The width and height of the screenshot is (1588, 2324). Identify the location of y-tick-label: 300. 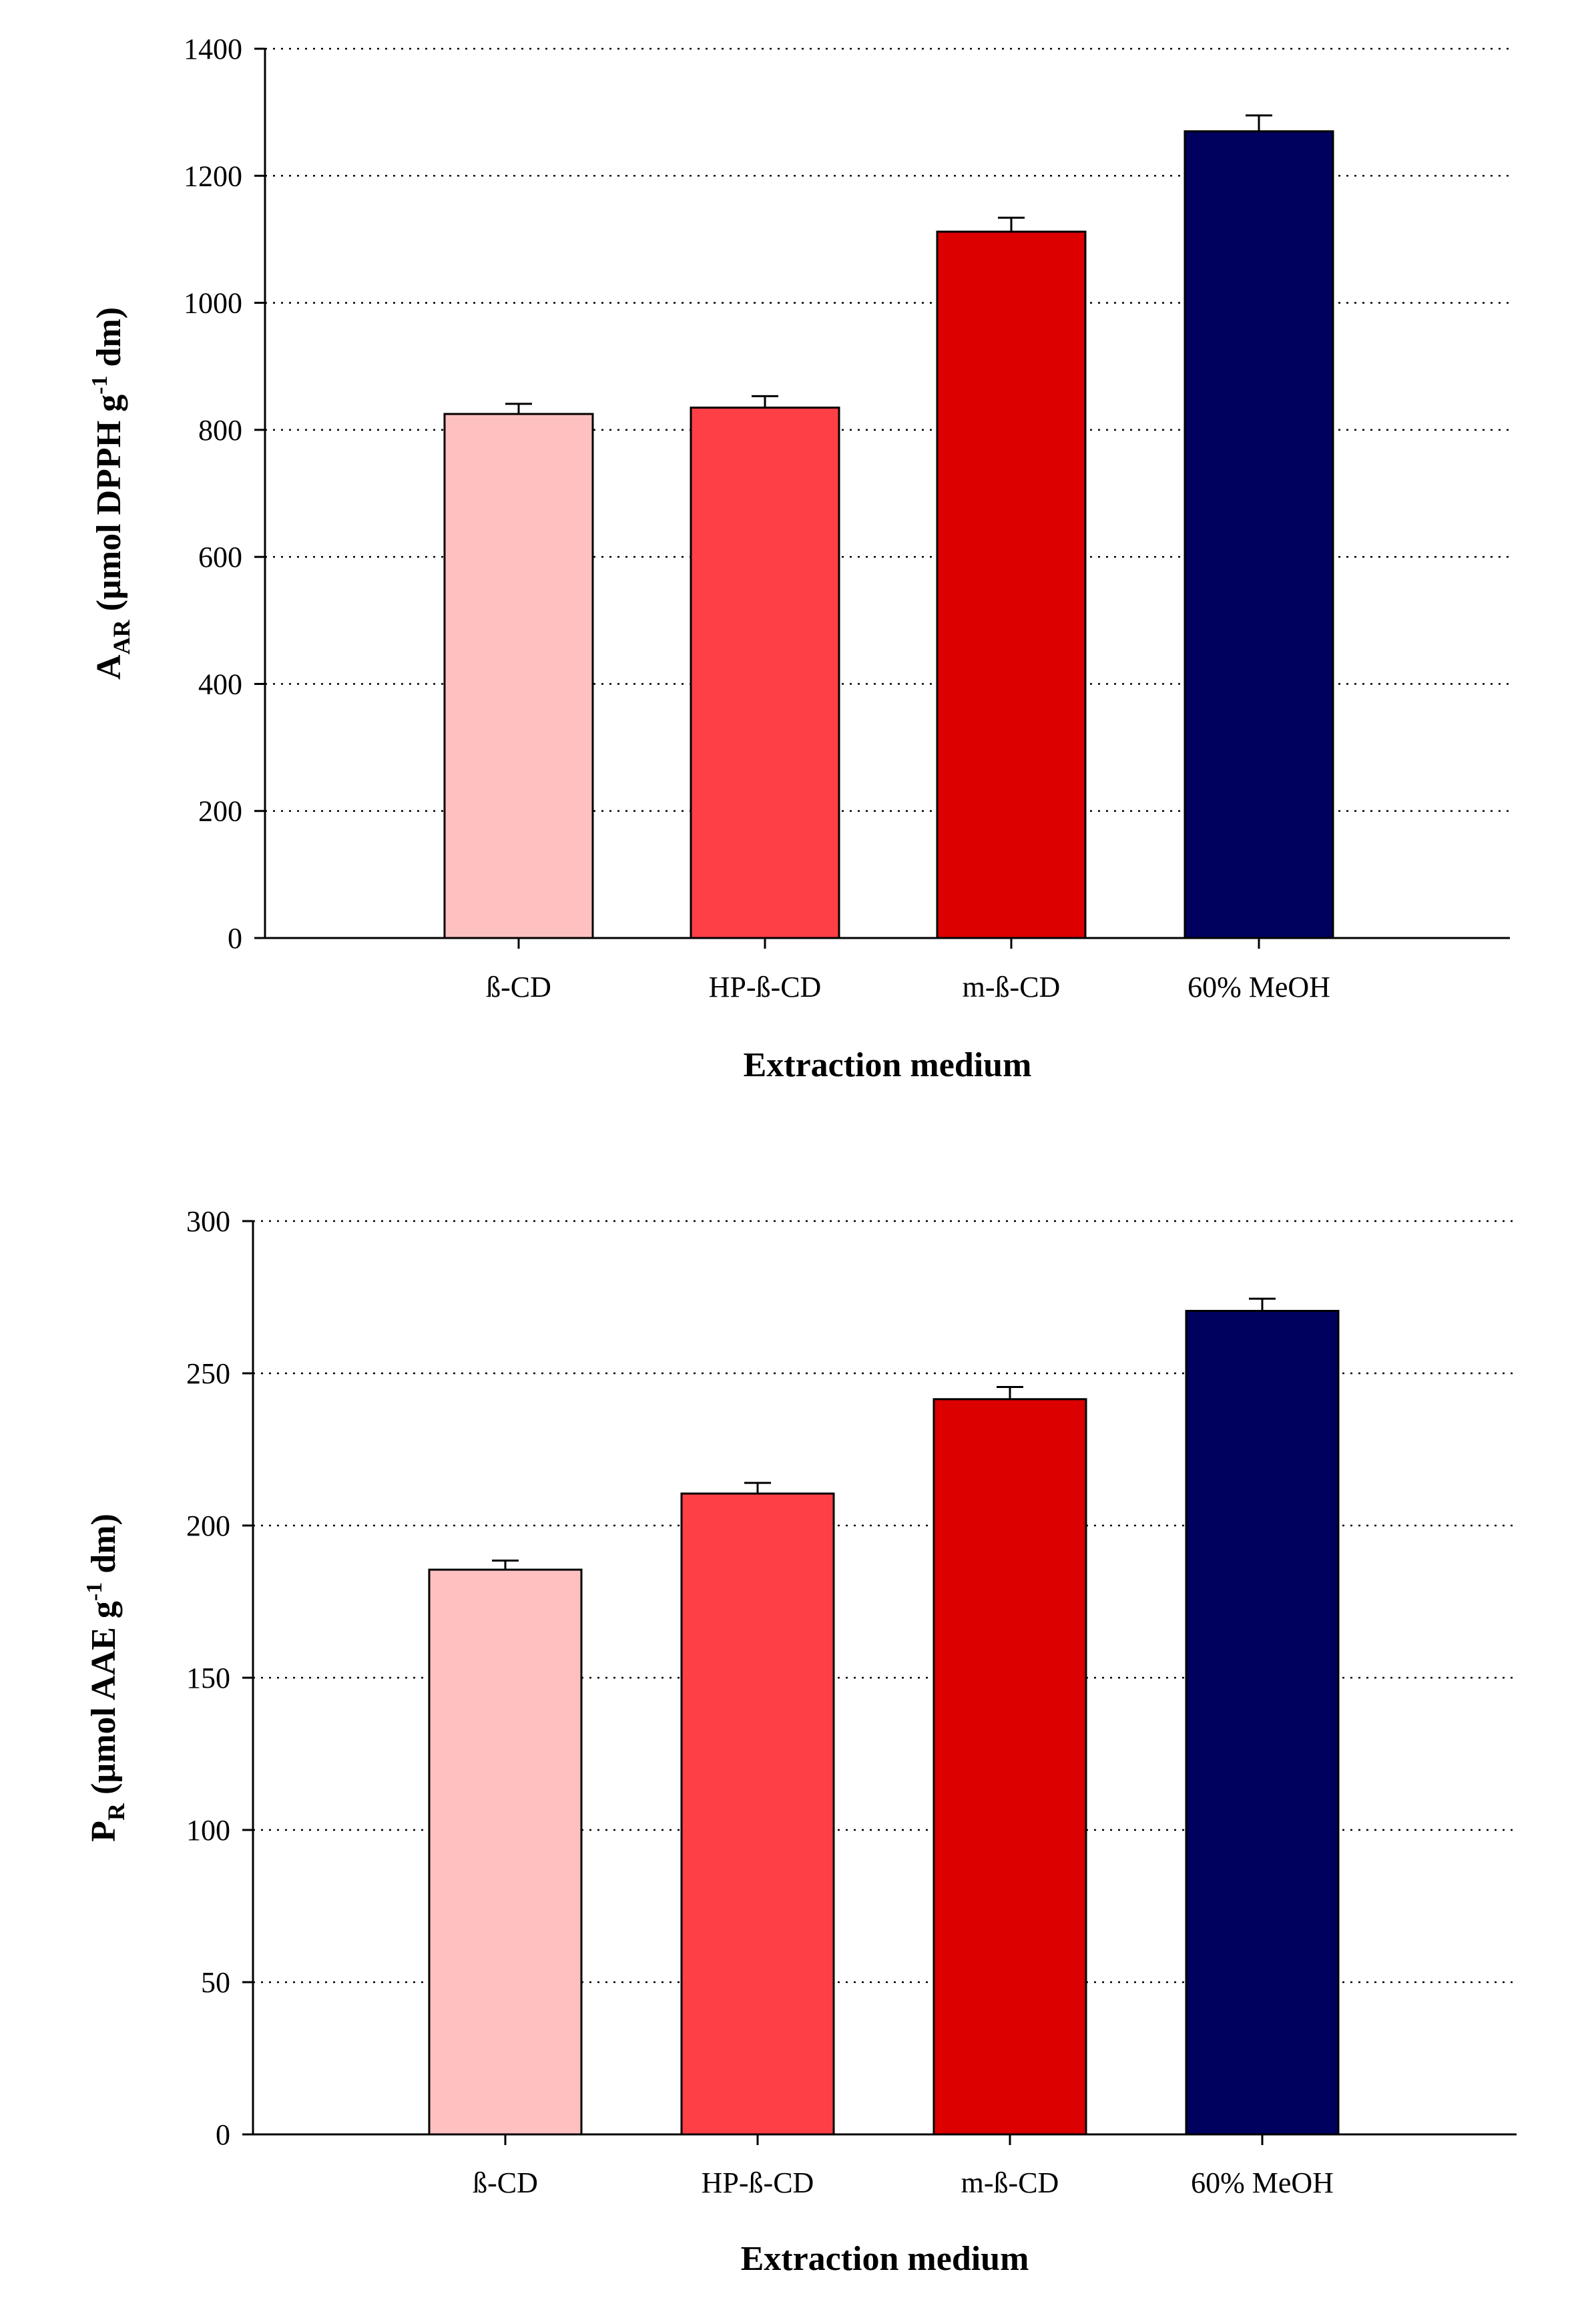
(208, 1221).